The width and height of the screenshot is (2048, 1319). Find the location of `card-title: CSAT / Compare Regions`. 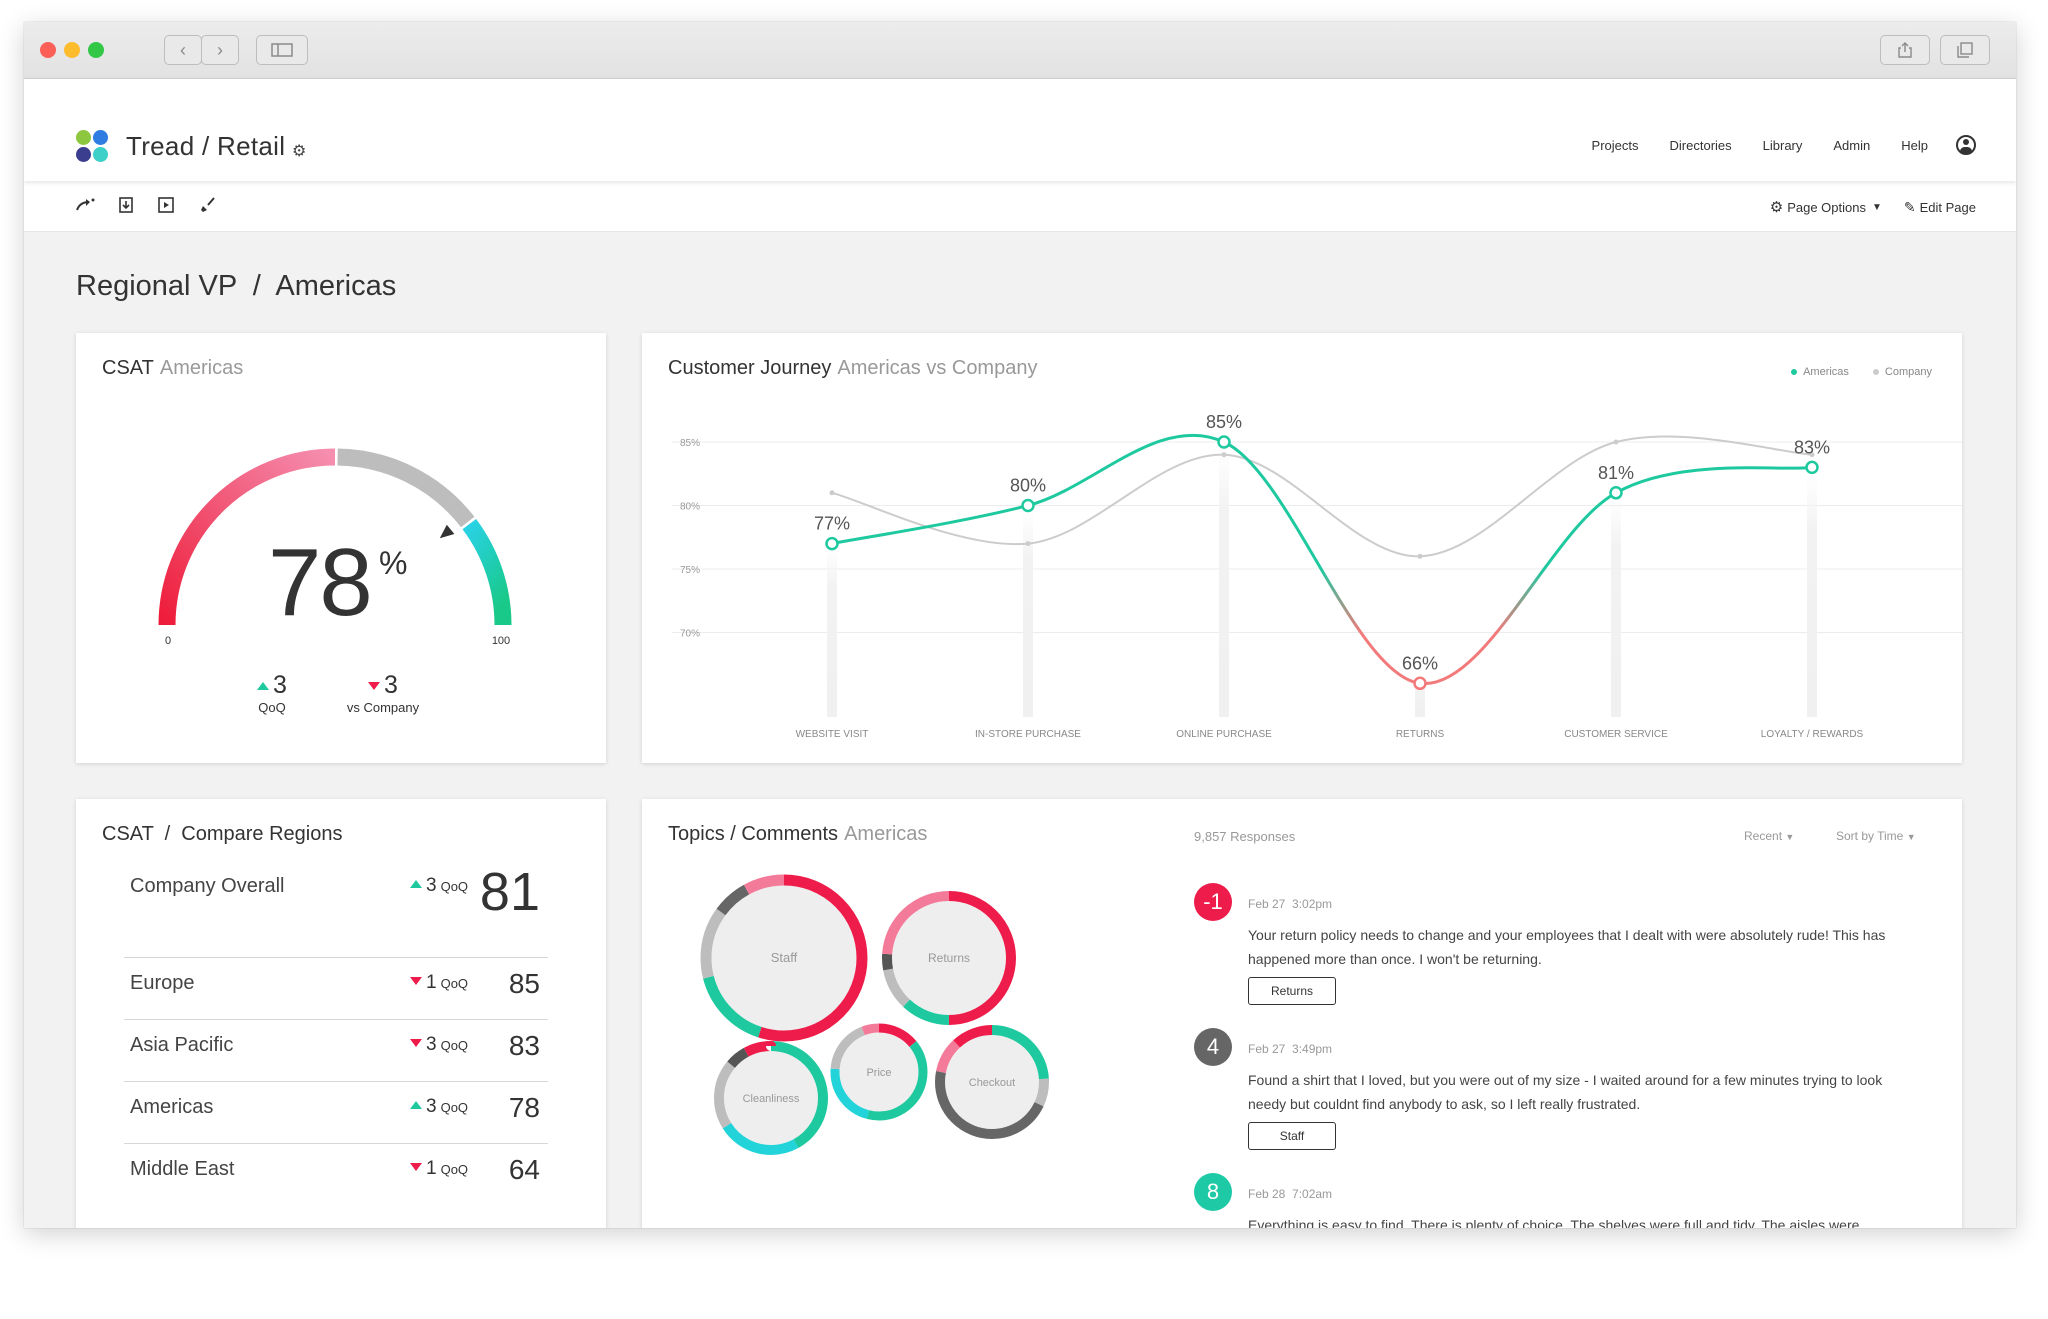

card-title: CSAT / Compare Regions is located at coordinates (222, 834).